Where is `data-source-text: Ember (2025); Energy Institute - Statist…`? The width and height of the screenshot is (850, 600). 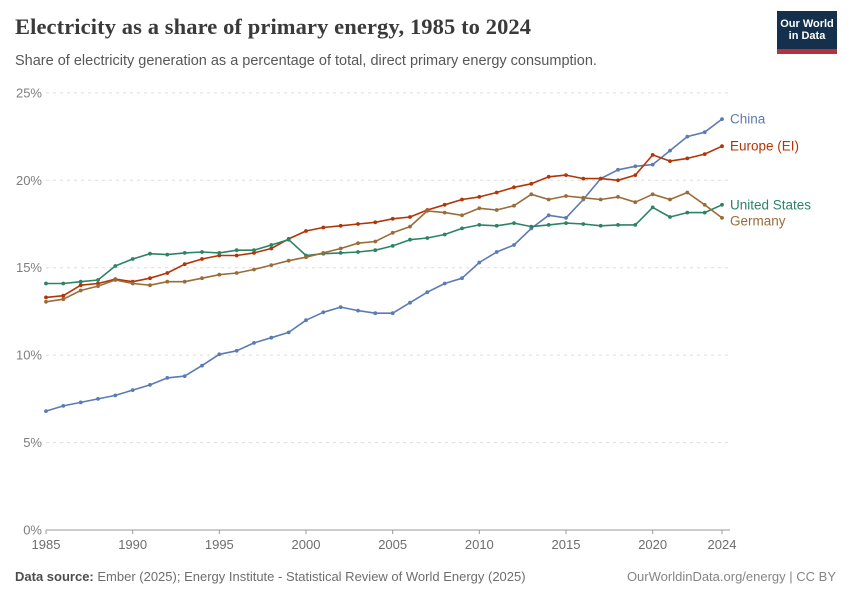
data-source-text: Ember (2025); Energy Institute - Statist… is located at coordinates (309, 576).